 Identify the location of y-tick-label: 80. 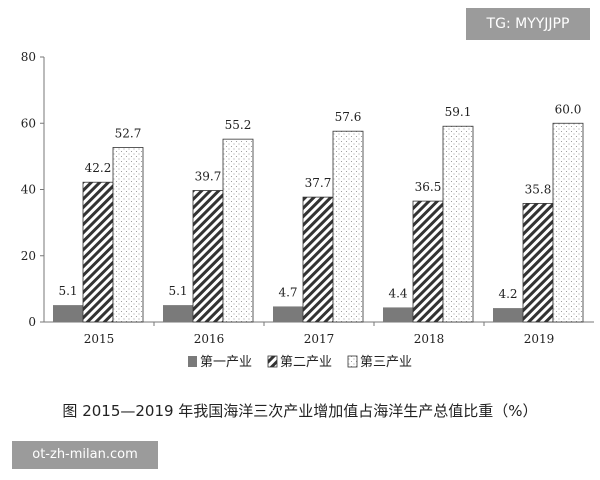
(28, 57).